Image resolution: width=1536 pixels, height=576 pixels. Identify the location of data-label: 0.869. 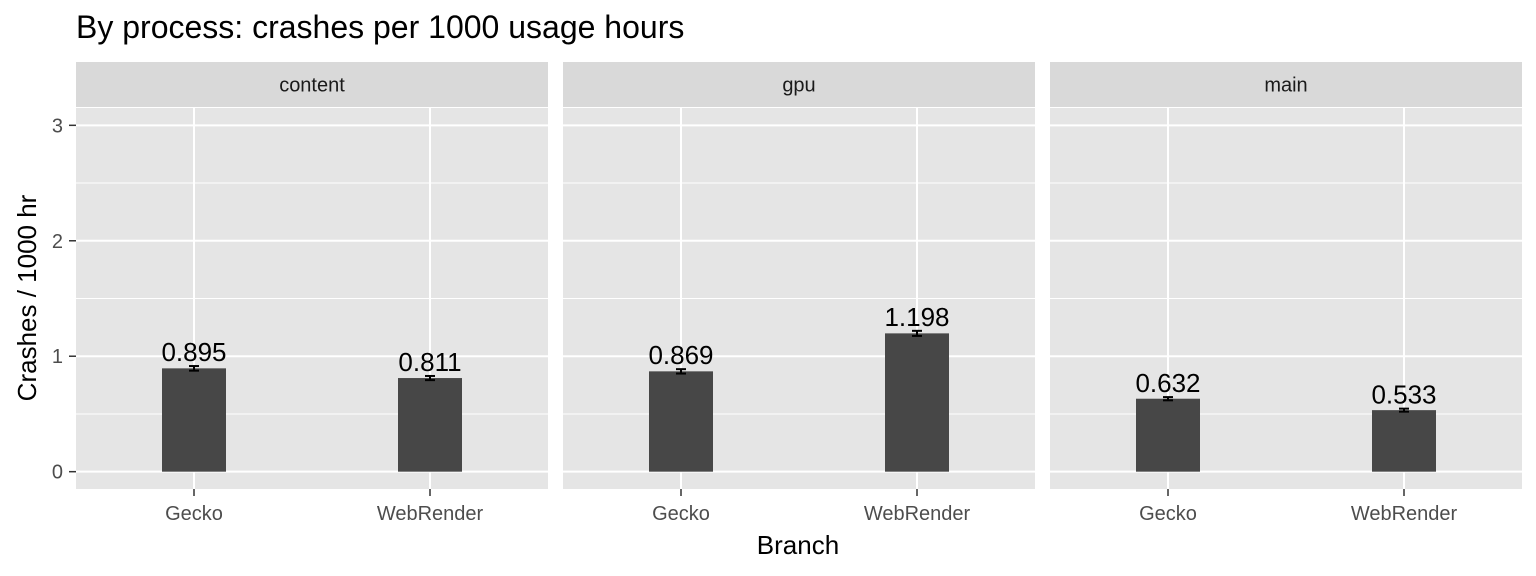
(680, 355).